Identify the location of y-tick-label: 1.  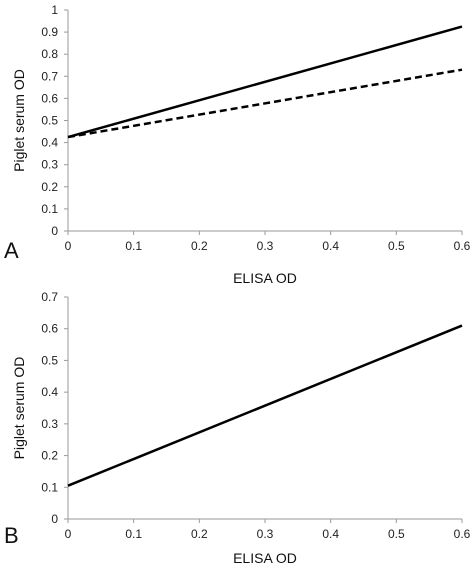
(54, 10).